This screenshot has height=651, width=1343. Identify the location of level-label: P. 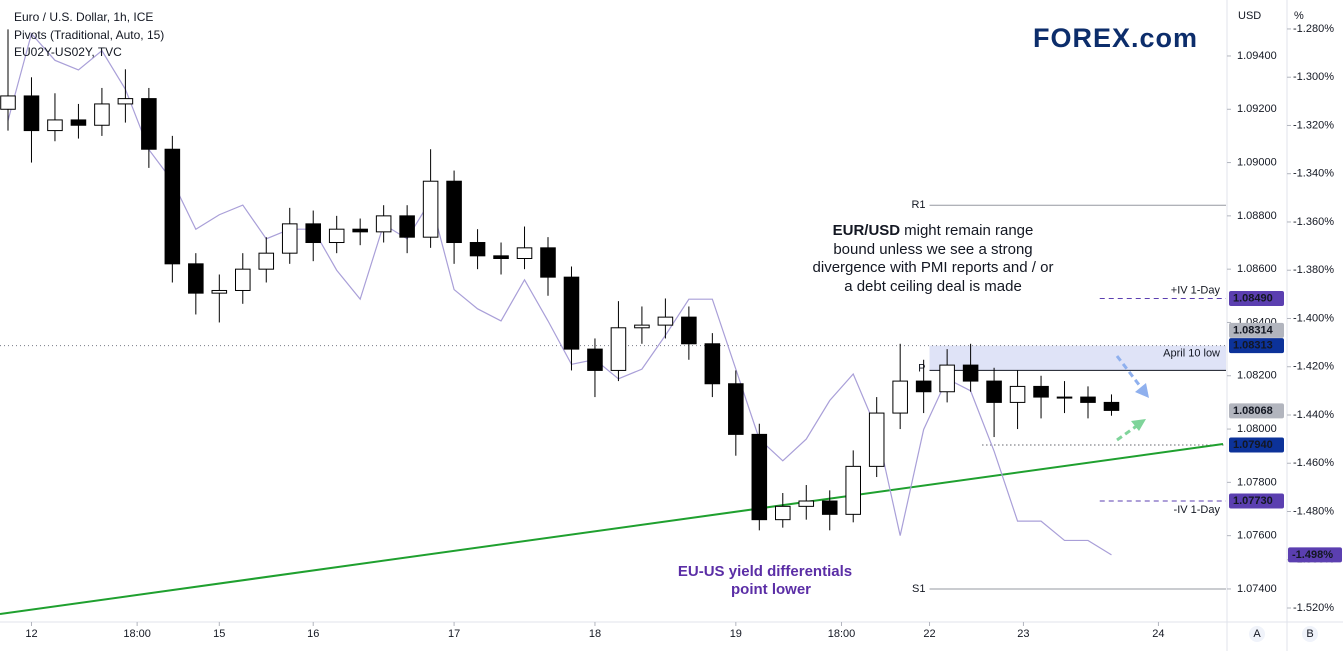
(921, 368).